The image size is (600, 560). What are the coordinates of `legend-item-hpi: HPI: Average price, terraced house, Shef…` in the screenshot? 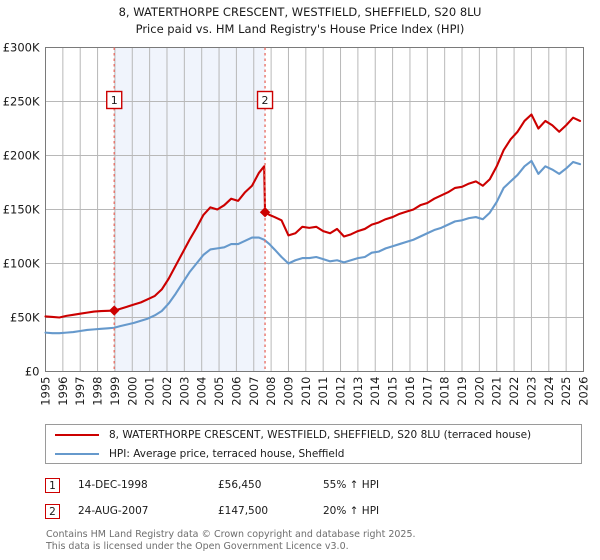 It's located at (313, 453).